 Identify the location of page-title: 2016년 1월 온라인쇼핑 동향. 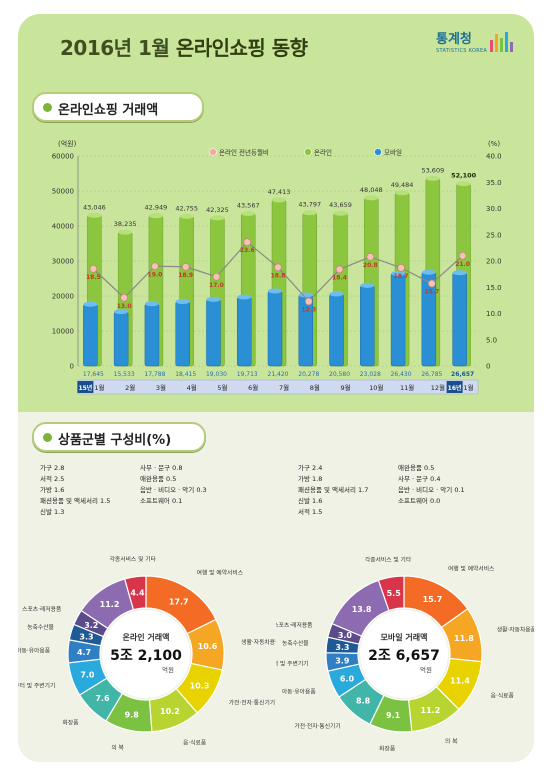
(184, 46).